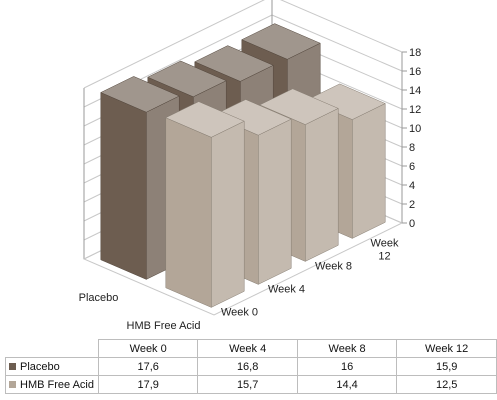 This screenshot has width=497, height=400. I want to click on data-table-corner, so click(52, 348).